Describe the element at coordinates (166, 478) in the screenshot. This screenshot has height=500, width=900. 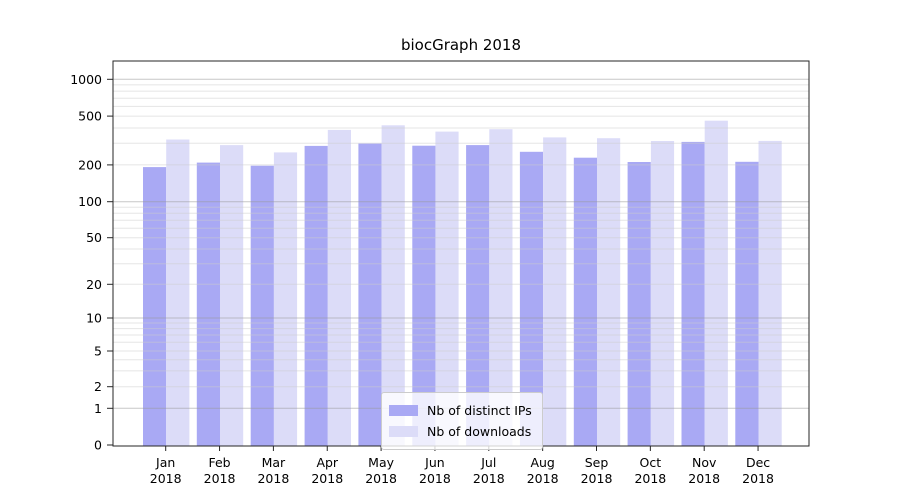
I see `x-tick-label-year-jan: 2018` at that location.